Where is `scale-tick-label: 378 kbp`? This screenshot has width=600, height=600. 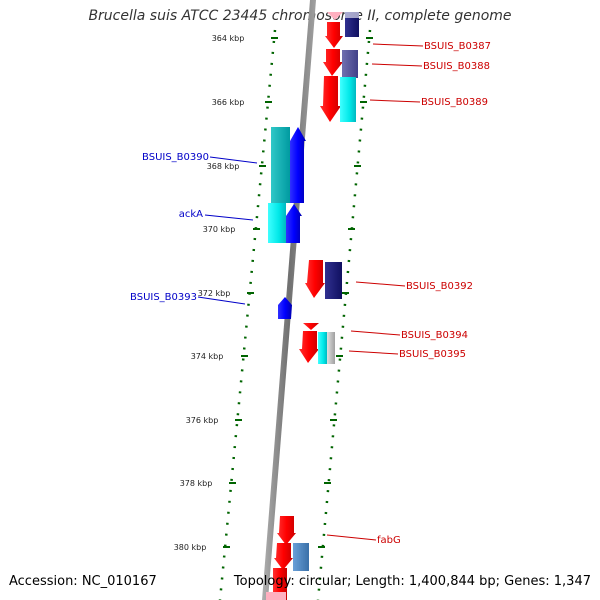 scale-tick-label: 378 kbp is located at coordinates (196, 483).